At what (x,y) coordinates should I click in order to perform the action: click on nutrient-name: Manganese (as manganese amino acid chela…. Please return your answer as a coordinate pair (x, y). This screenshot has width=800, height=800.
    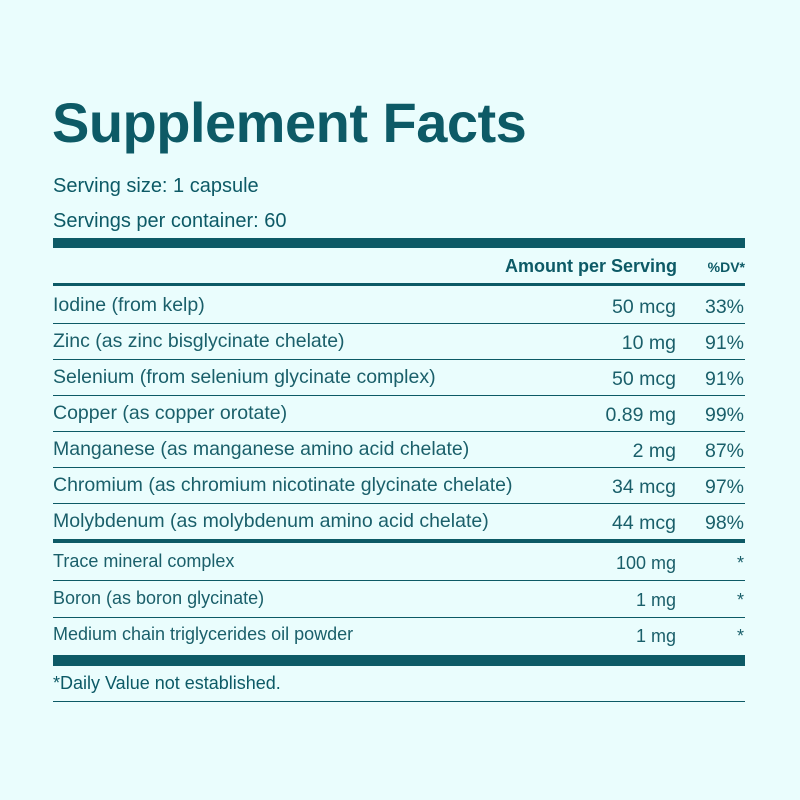
    Looking at the image, I should click on (261, 449).